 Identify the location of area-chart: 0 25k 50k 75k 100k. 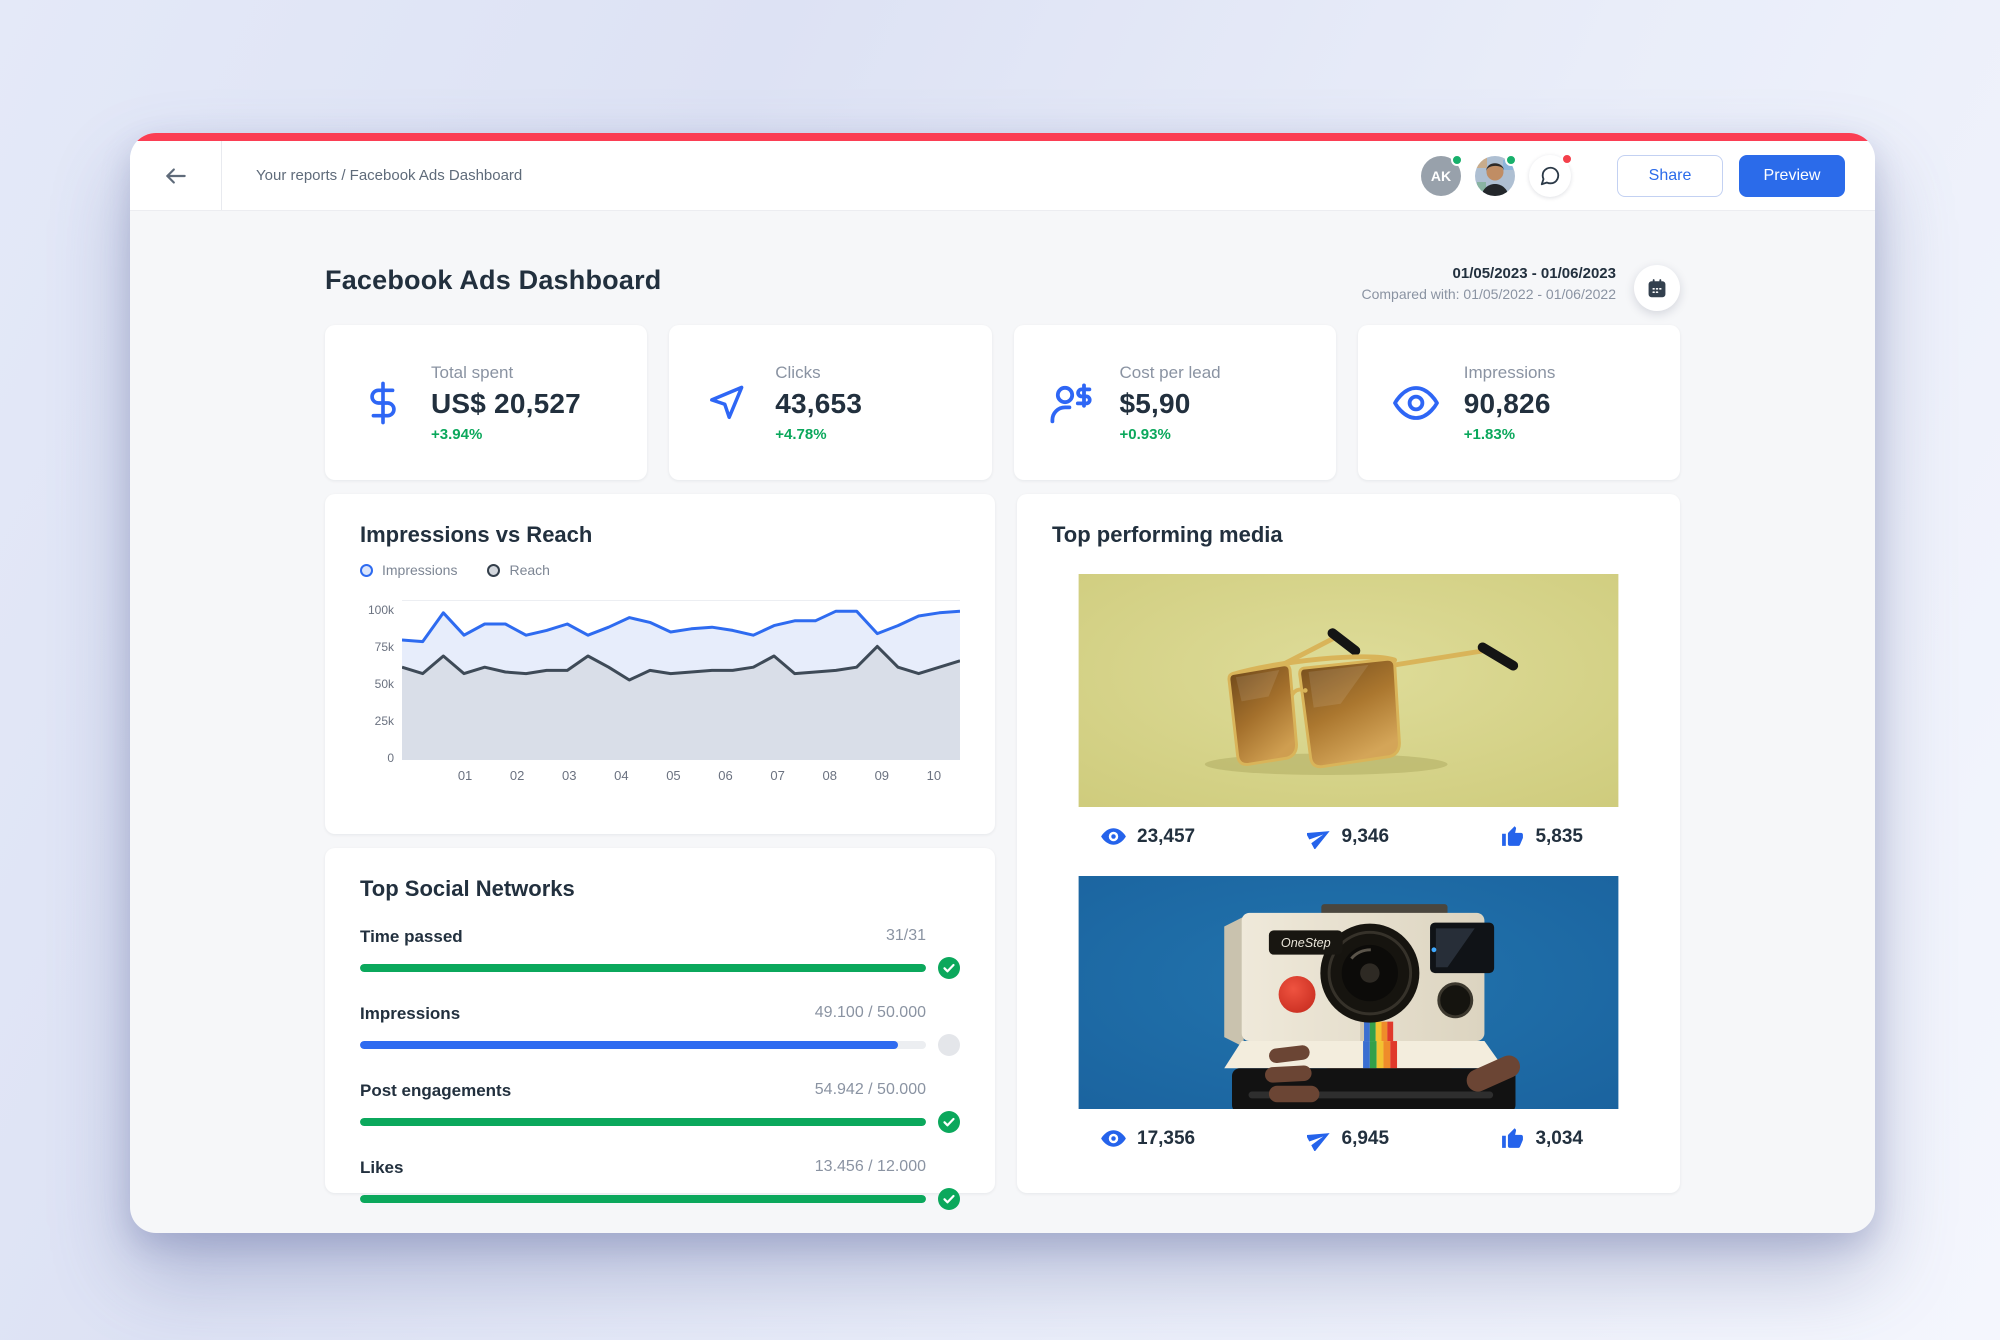
(660, 682).